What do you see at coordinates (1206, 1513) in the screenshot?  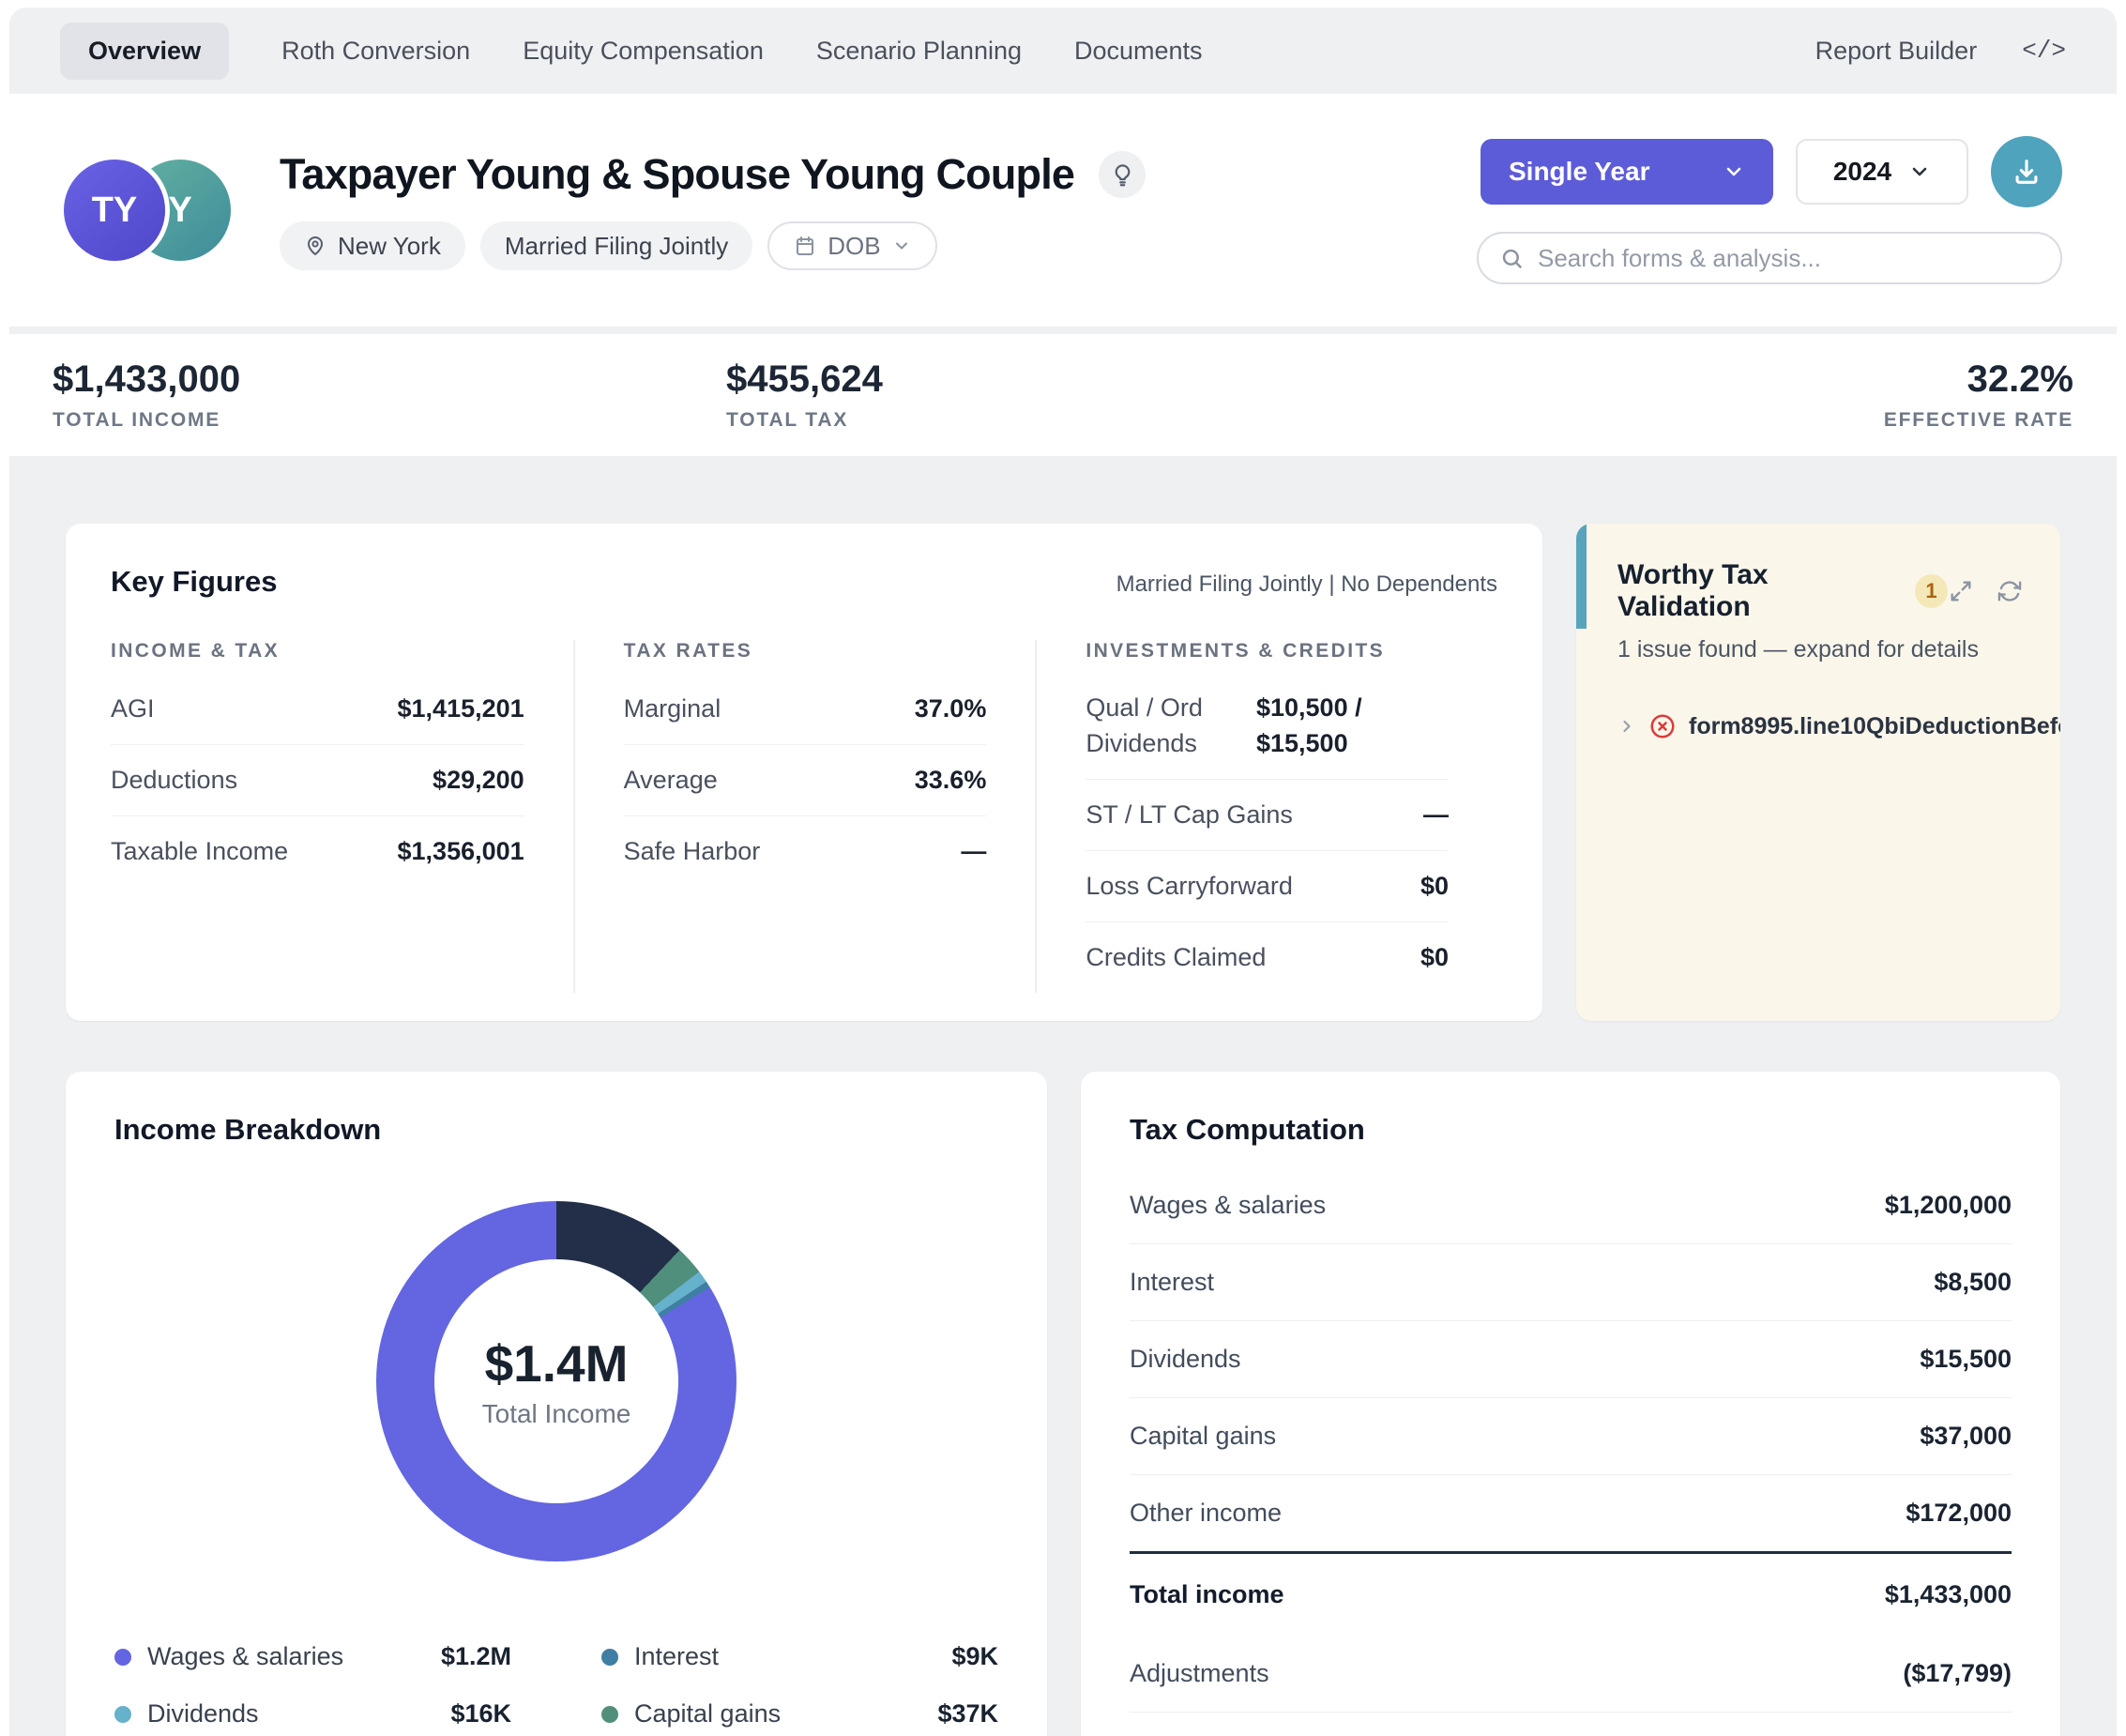 I see `row-label: Other income` at bounding box center [1206, 1513].